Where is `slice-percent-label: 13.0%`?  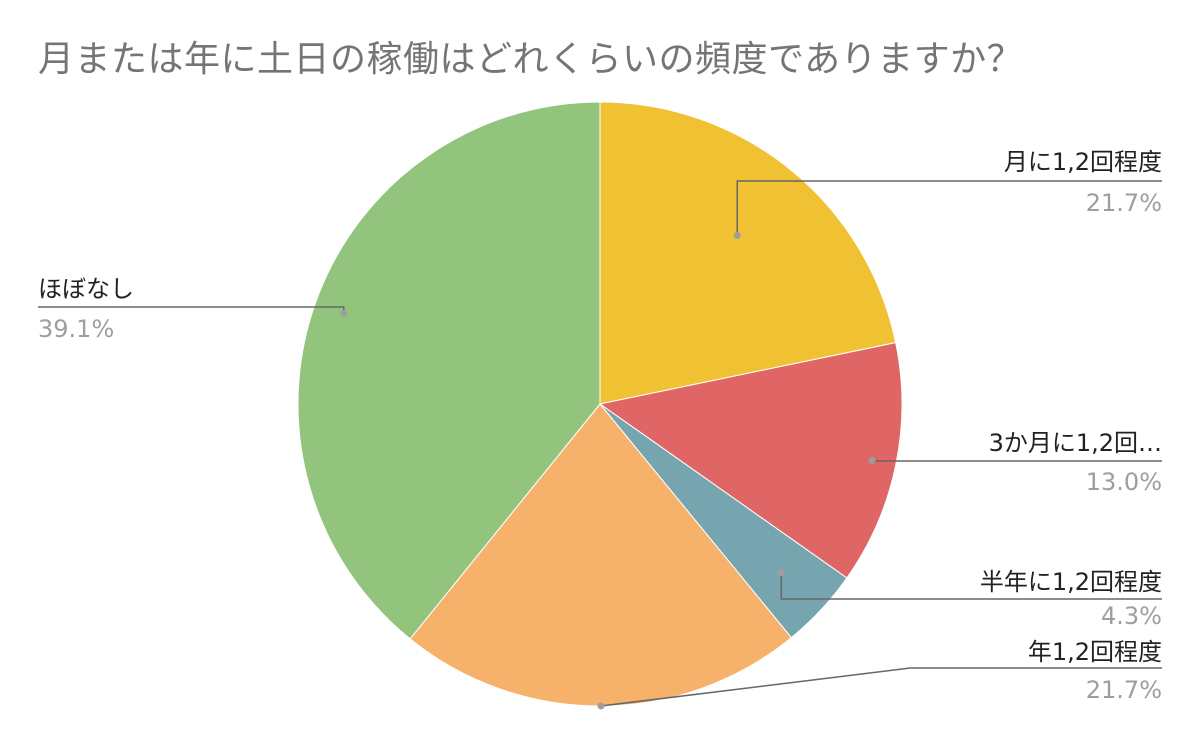 slice-percent-label: 13.0% is located at coordinates (1124, 482).